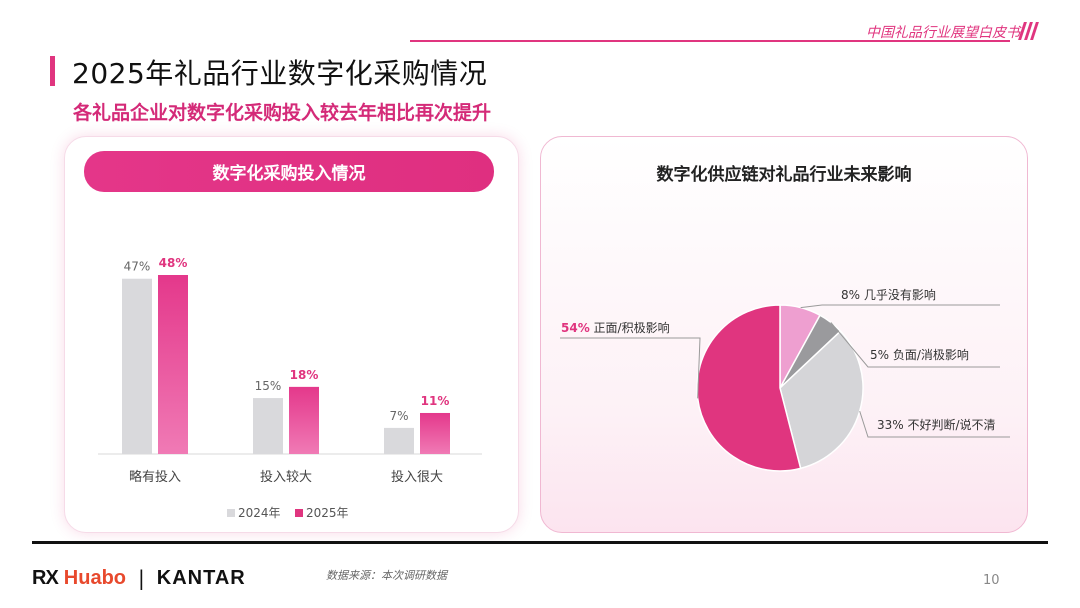 Image resolution: width=1080 pixels, height=608 pixels. Describe the element at coordinates (45, 577) in the screenshot. I see `rx-logo: RX` at that location.